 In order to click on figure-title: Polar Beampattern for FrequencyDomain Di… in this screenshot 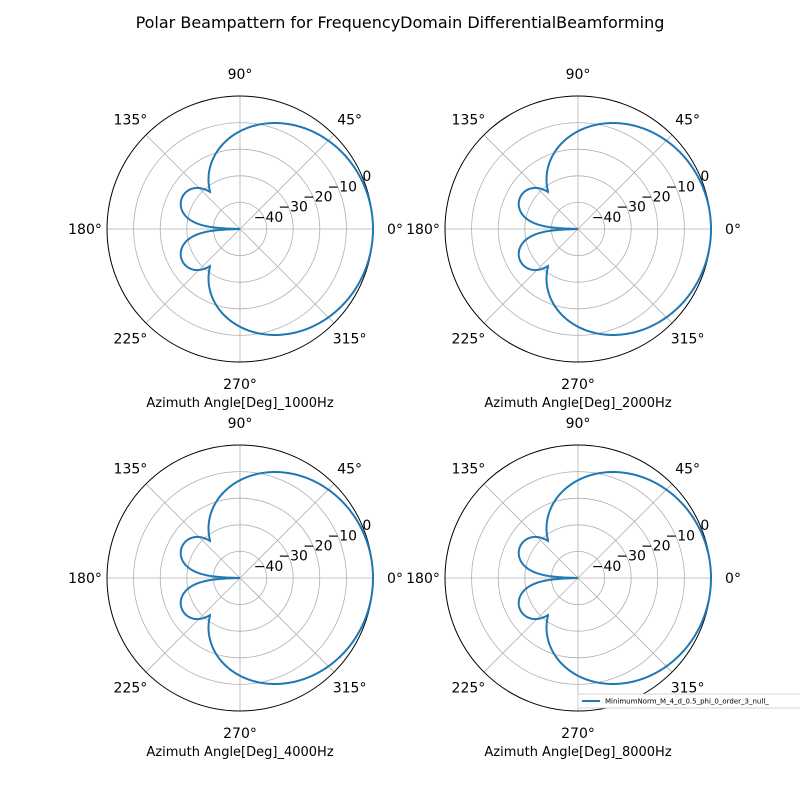, I will do `click(400, 22)`.